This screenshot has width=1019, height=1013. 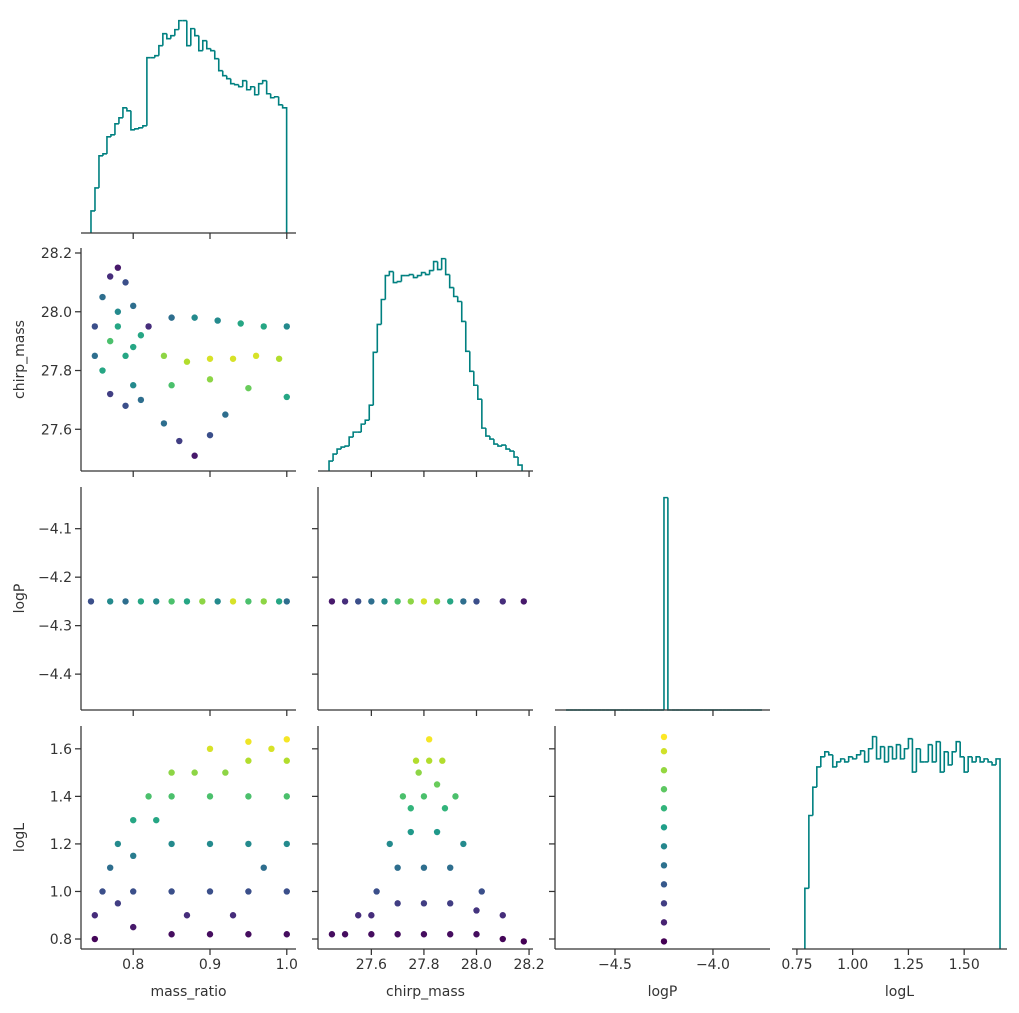 I want to click on y-tick-label: −4.3, so click(x=55, y=627).